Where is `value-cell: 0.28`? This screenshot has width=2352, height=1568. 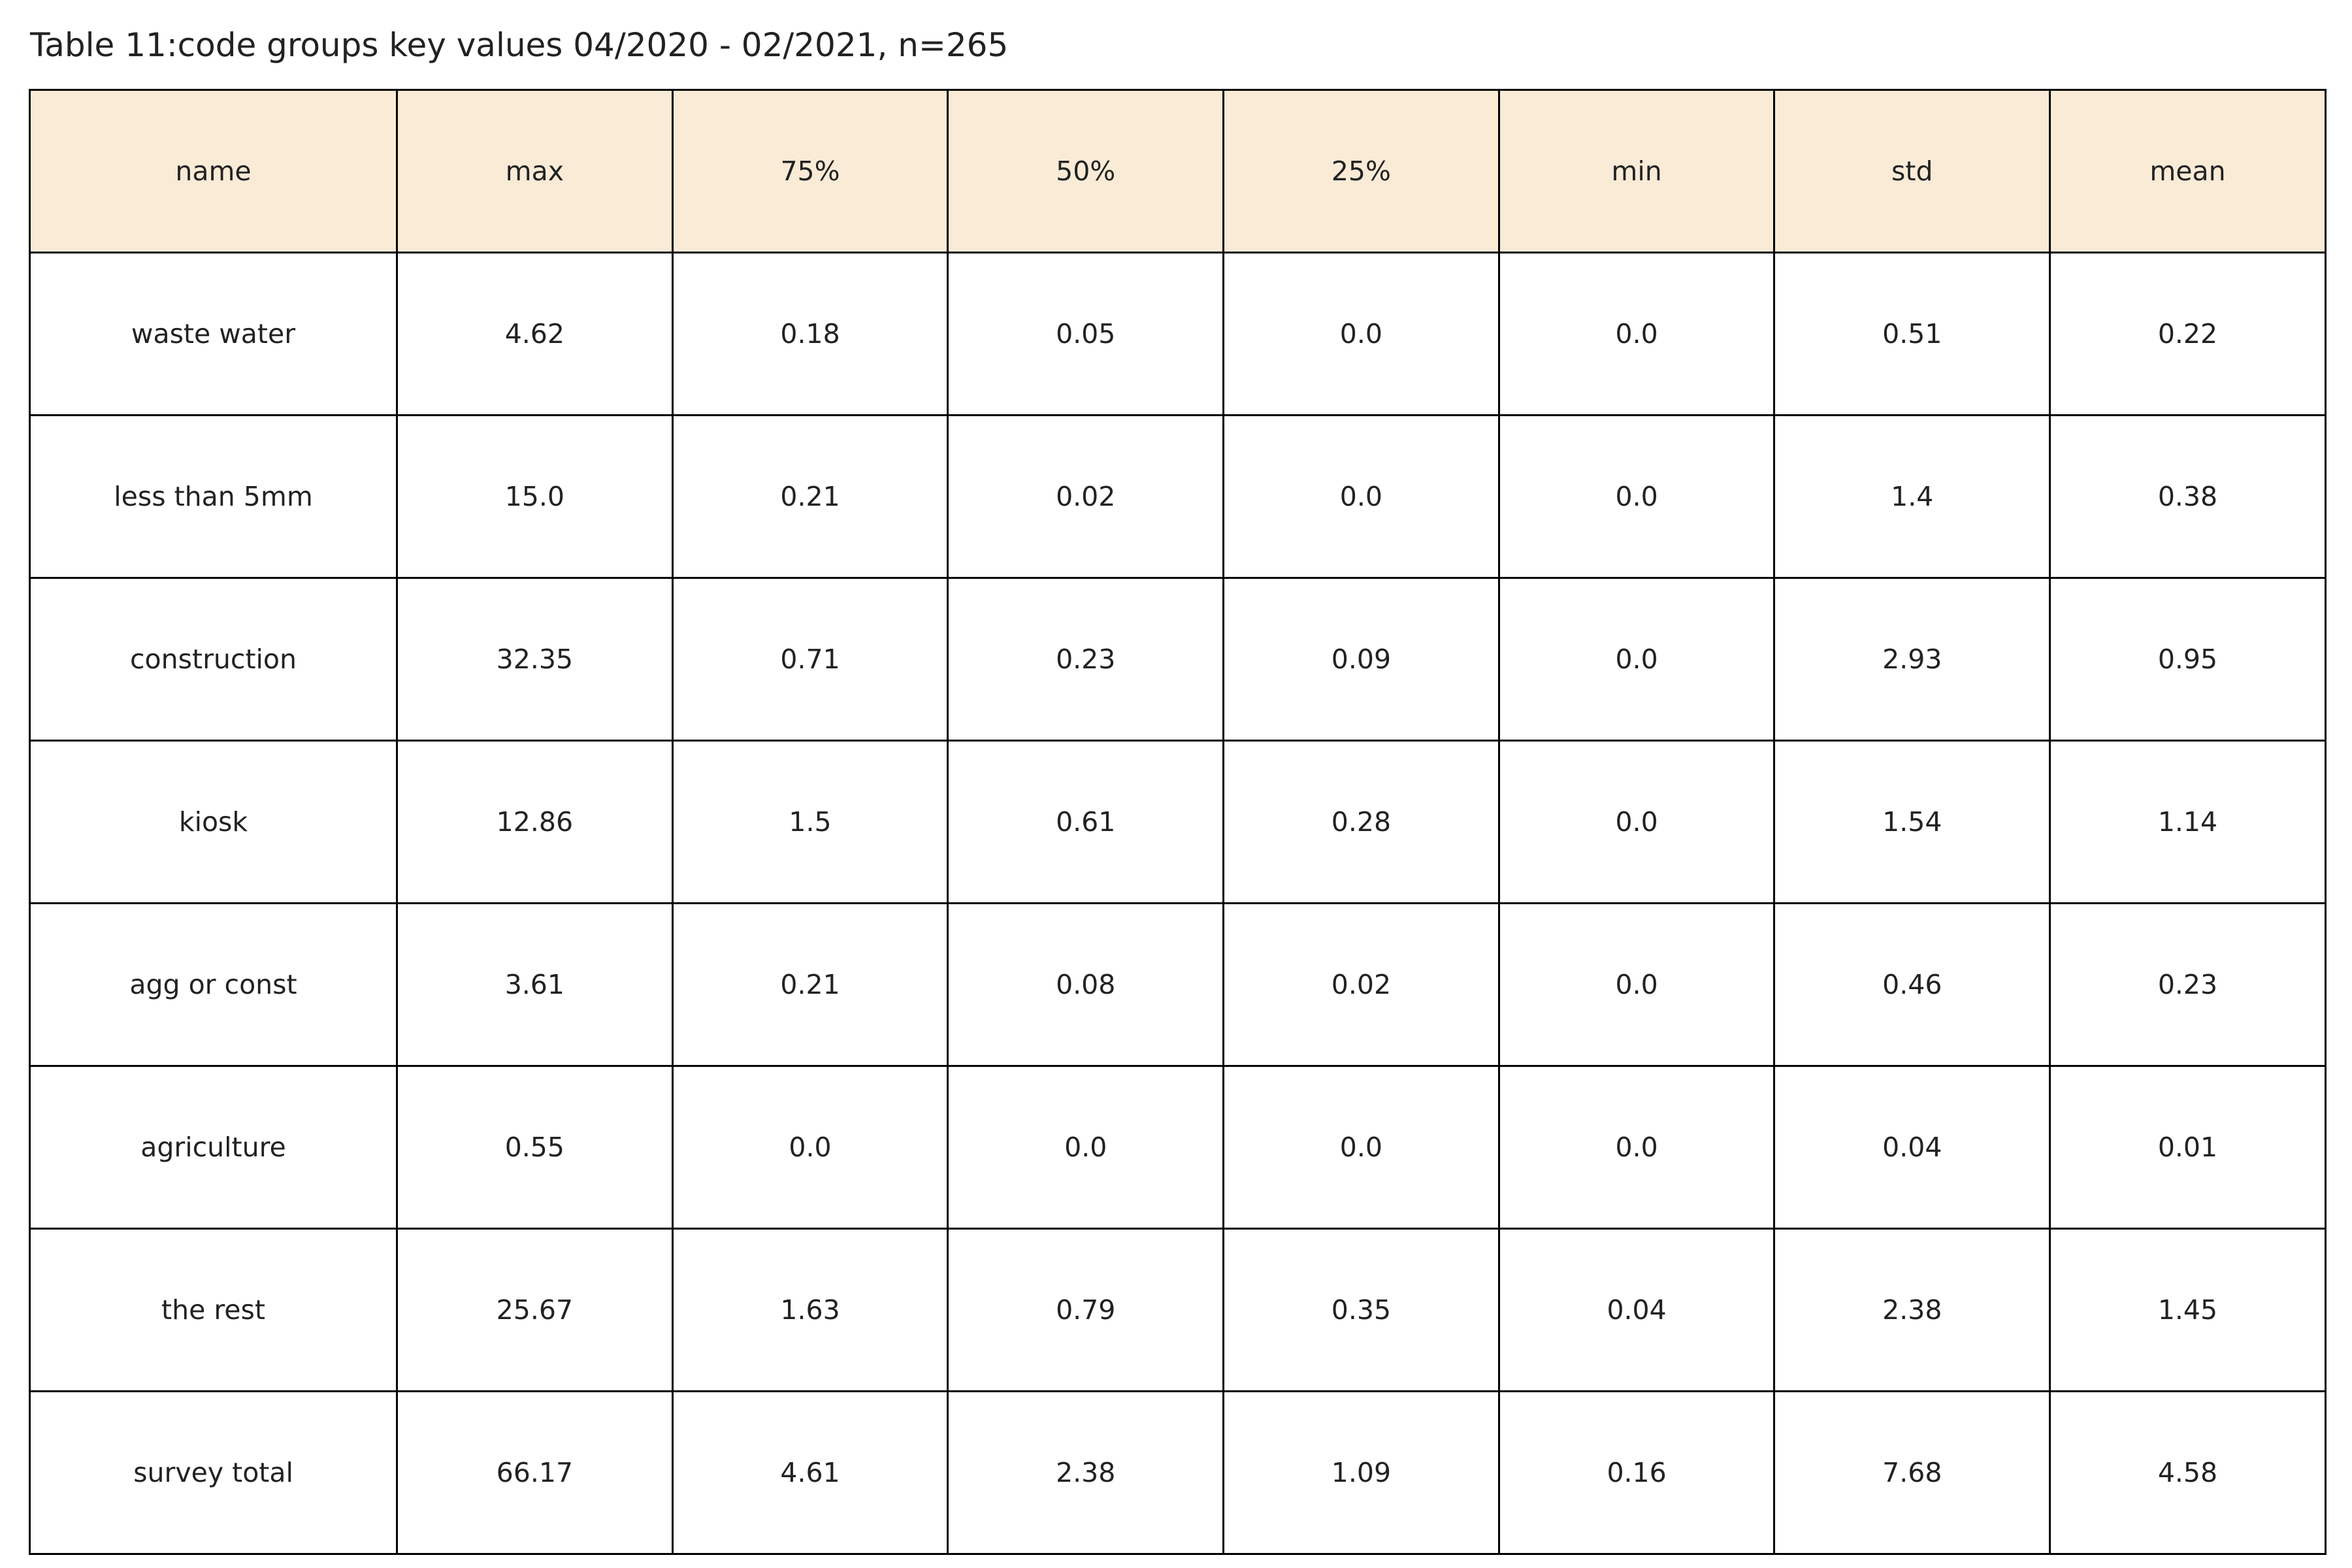 value-cell: 0.28 is located at coordinates (1361, 822).